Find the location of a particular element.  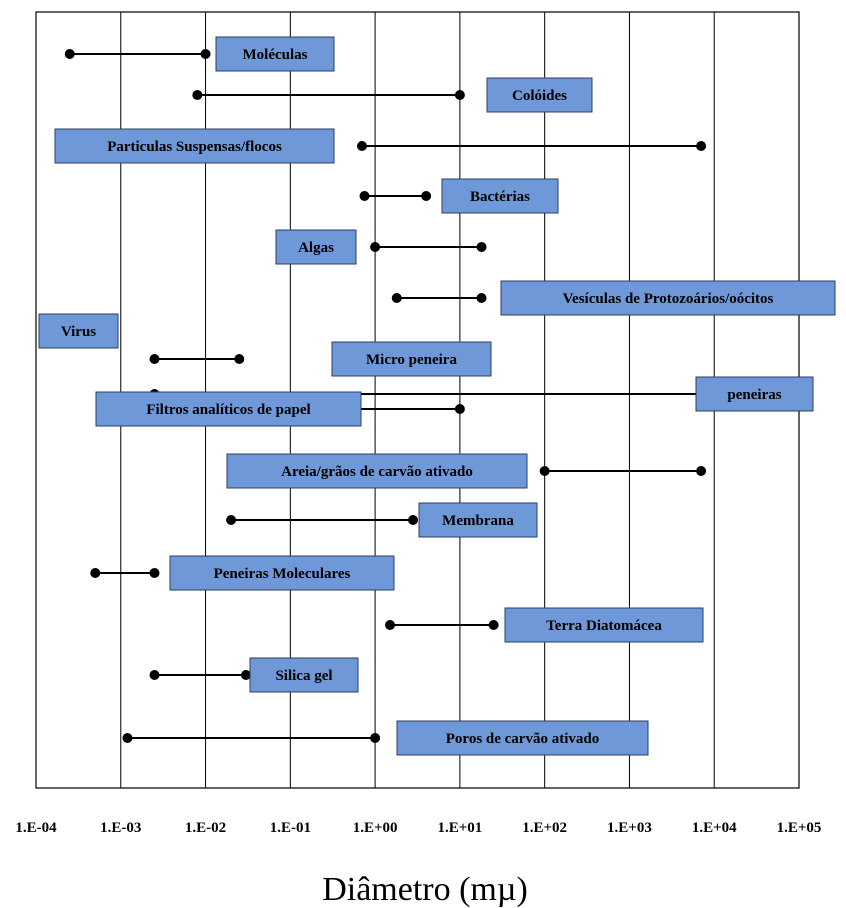

x-tick-label: 1.E+04 is located at coordinates (714, 828).